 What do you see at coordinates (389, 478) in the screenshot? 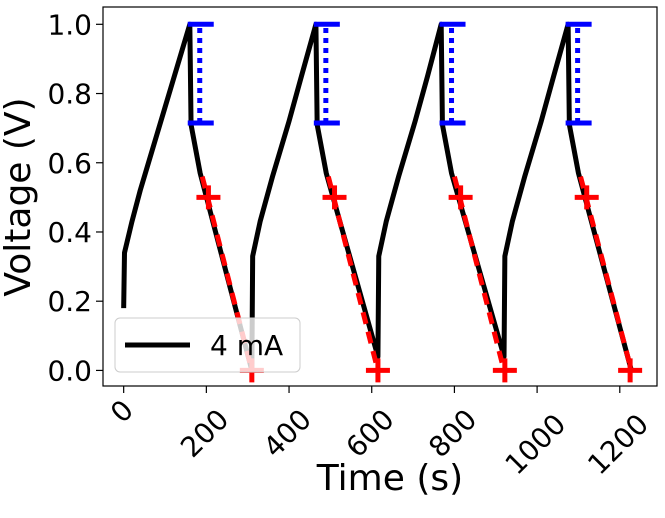
I see `x-axis-label: Time (s)` at bounding box center [389, 478].